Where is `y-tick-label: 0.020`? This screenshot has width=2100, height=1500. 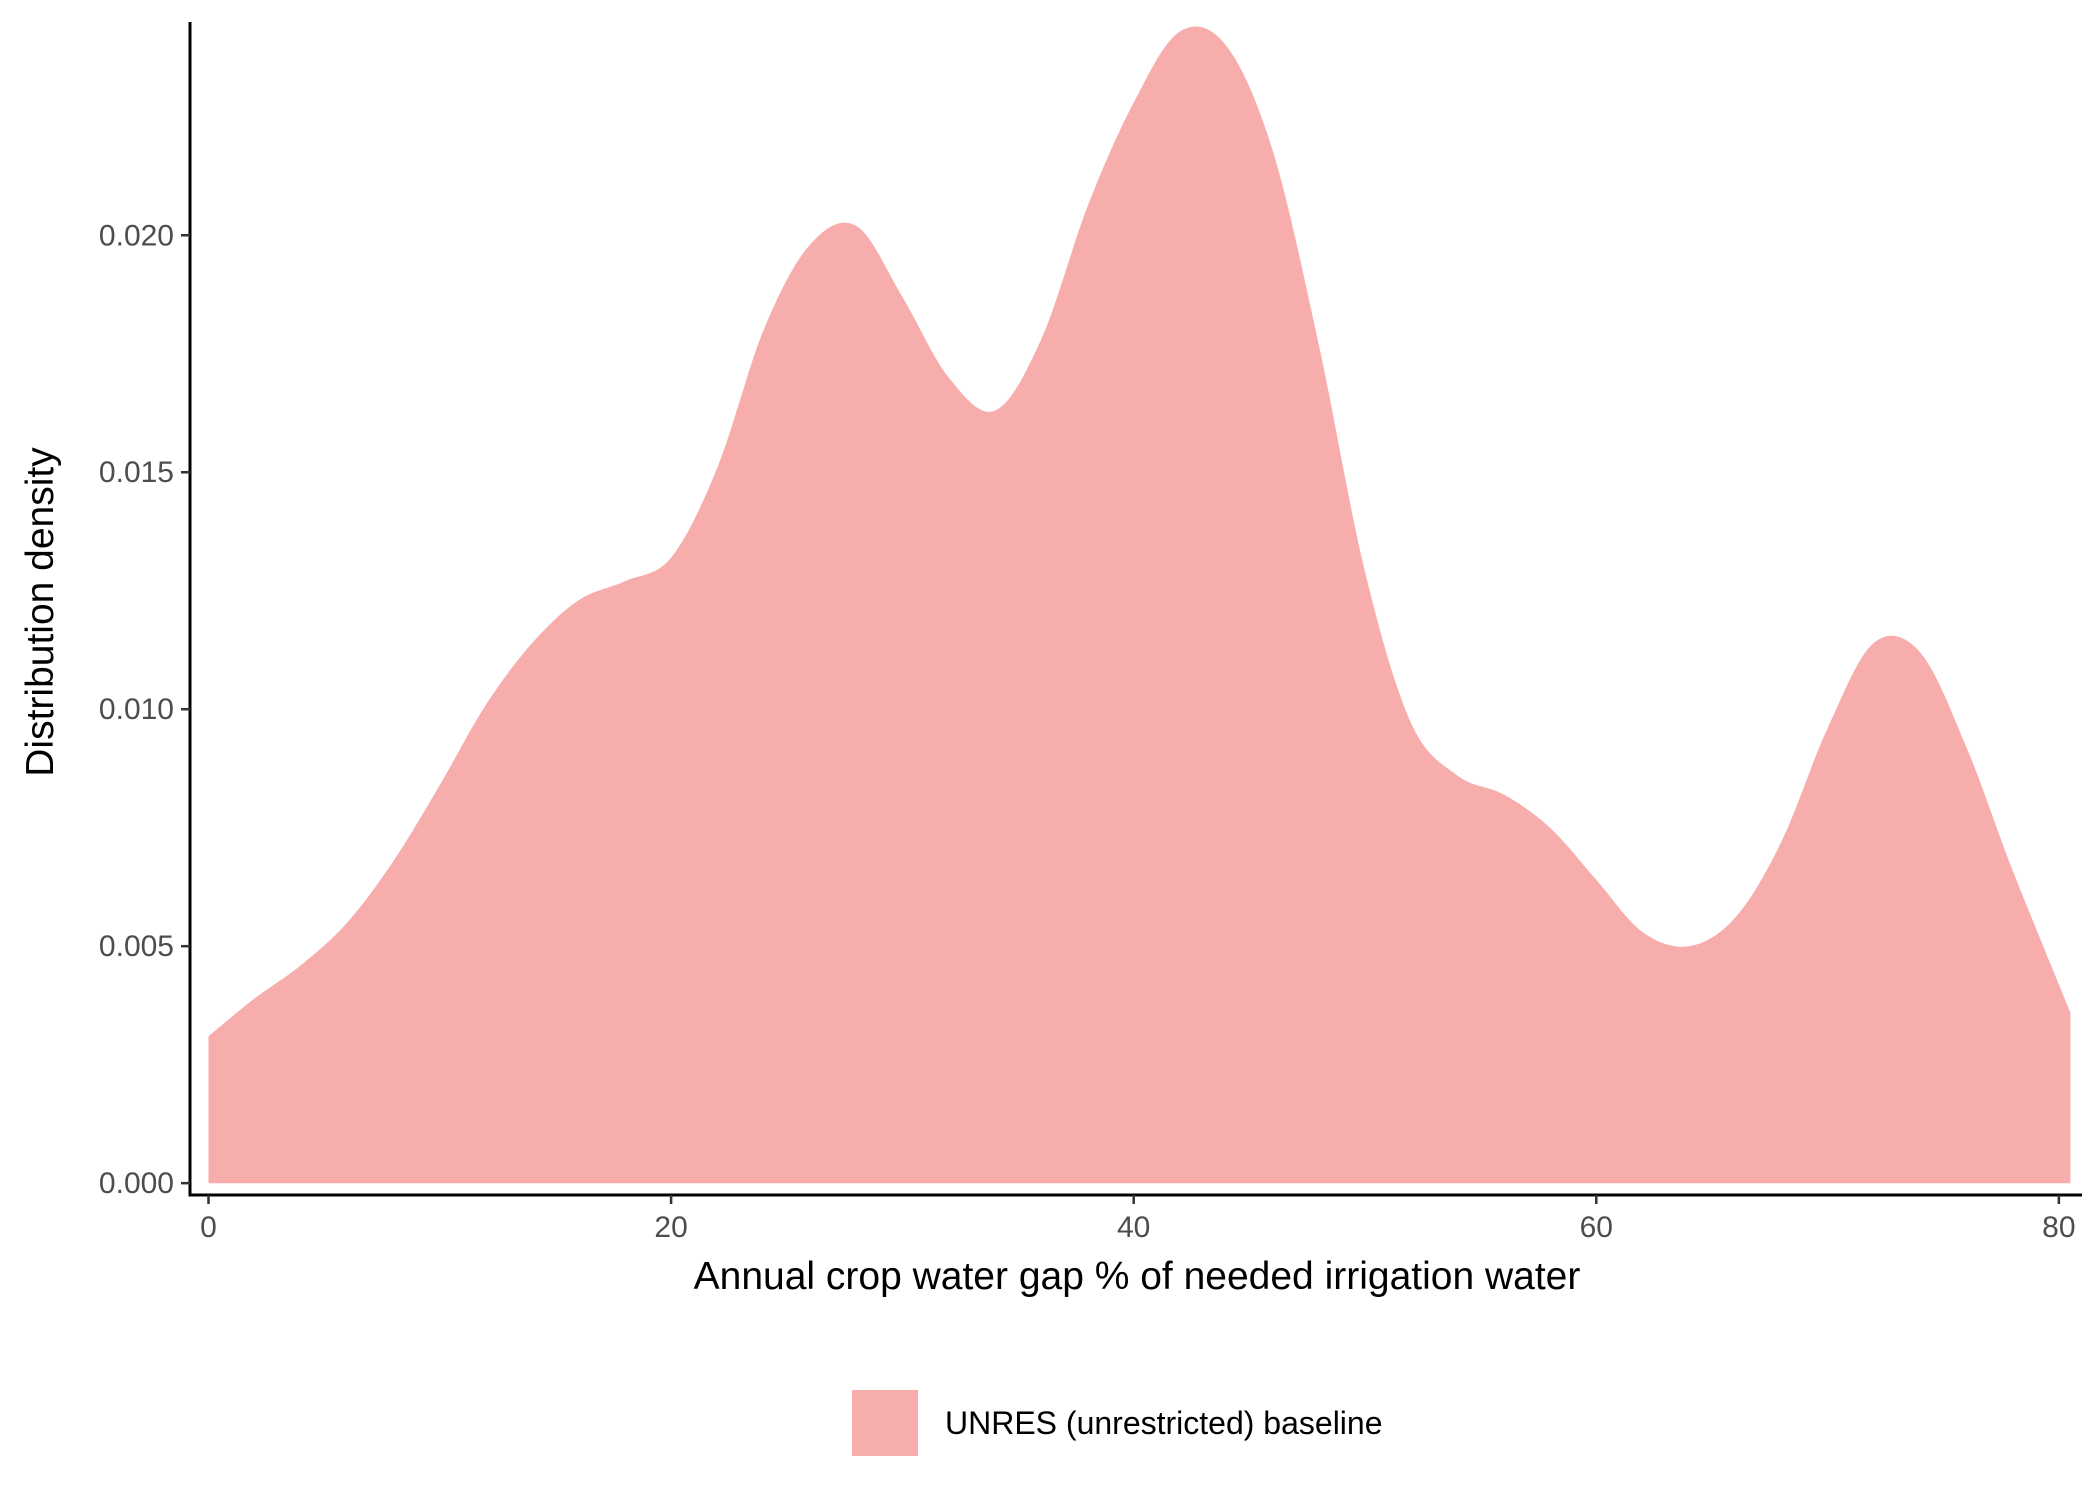 y-tick-label: 0.020 is located at coordinates (136, 235).